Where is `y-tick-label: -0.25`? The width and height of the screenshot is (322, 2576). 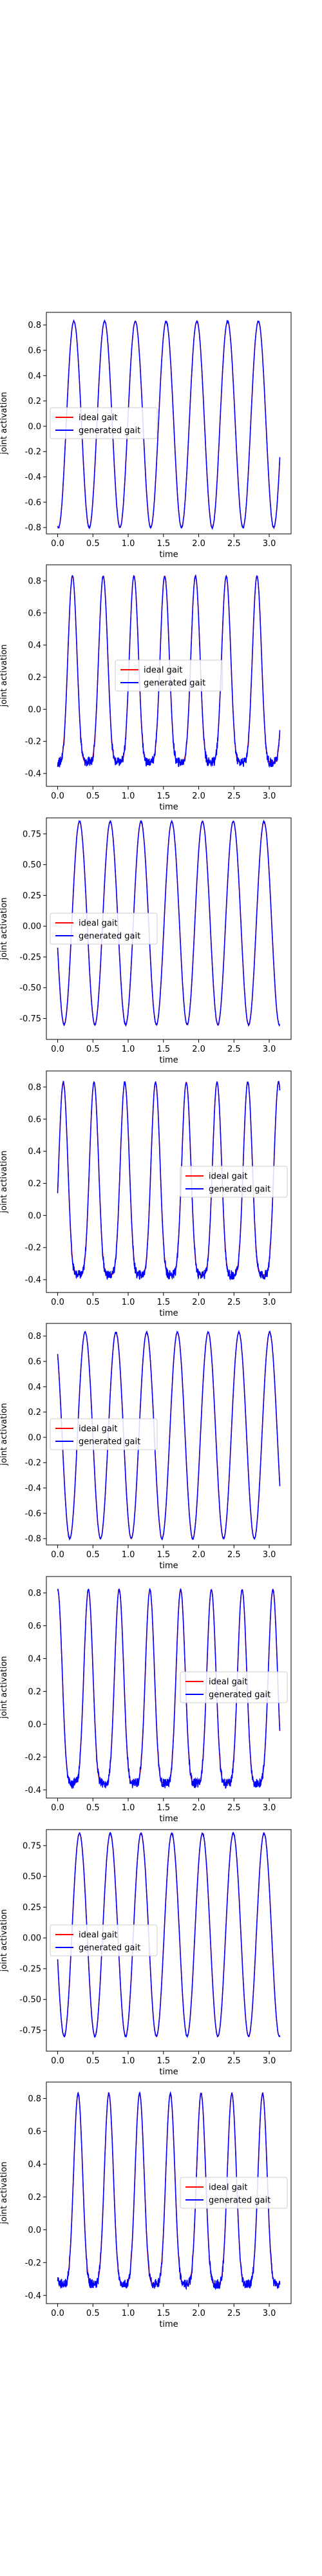 y-tick-label: -0.25 is located at coordinates (30, 957).